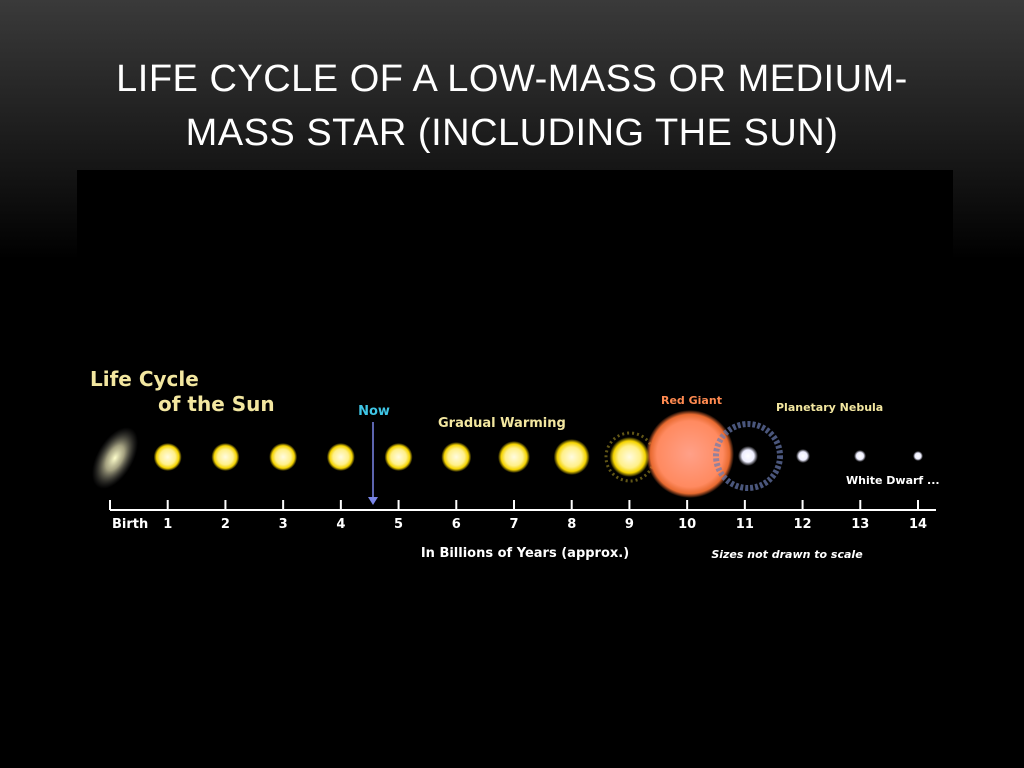 The image size is (1024, 768). I want to click on axis-tick-label: 12, so click(803, 524).